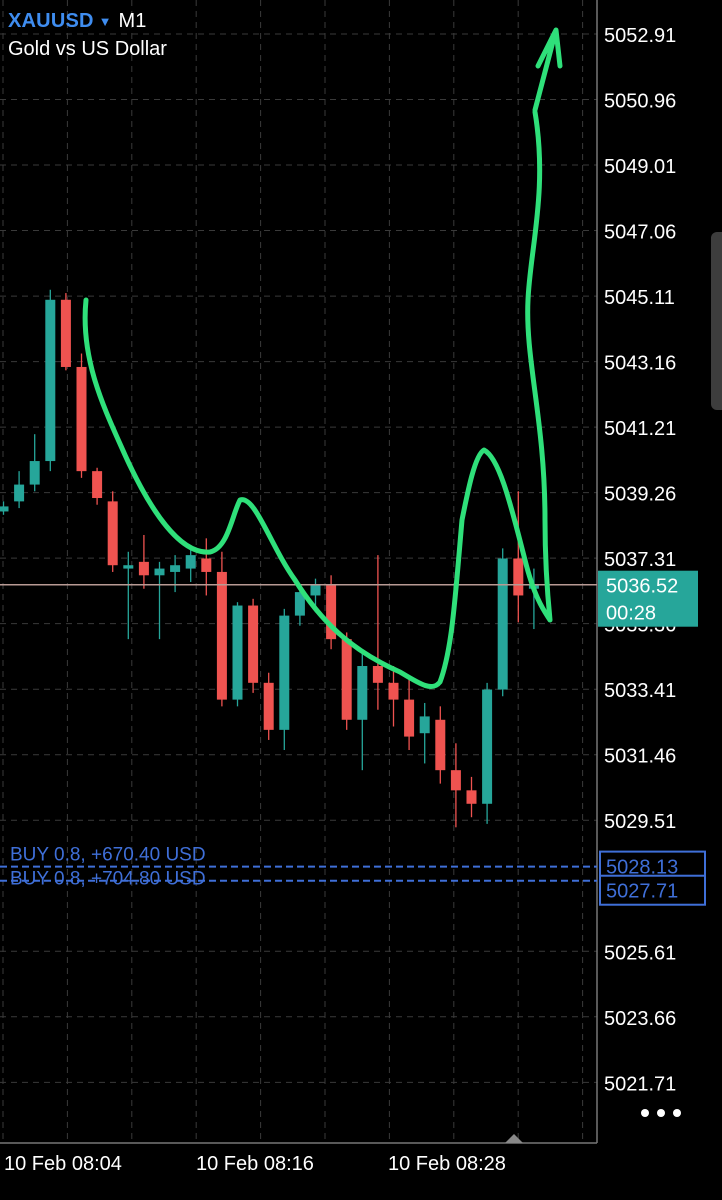 The width and height of the screenshot is (722, 1200). Describe the element at coordinates (652, 890) in the screenshot. I see `position-price-box` at that location.